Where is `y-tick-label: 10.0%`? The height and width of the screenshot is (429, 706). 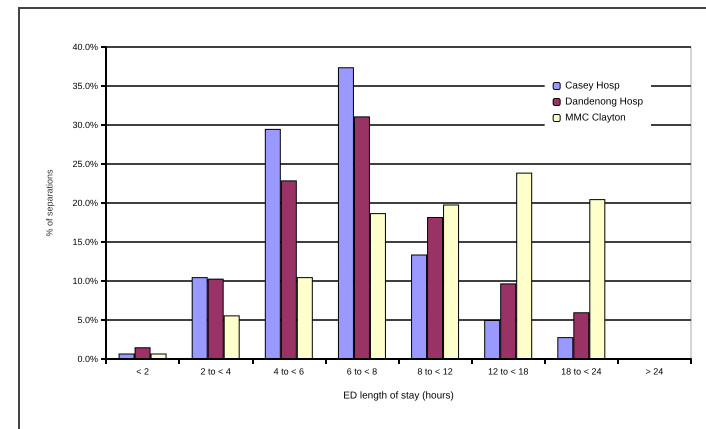
y-tick-label: 10.0% is located at coordinates (85, 281).